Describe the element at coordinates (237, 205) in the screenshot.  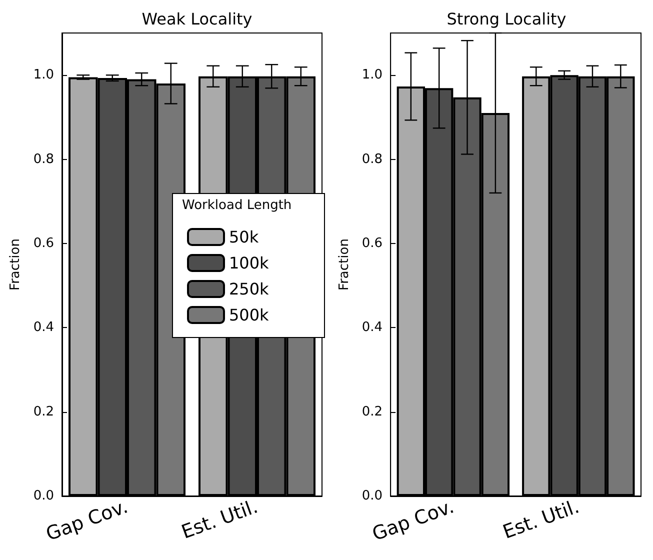
I see `legend-title: Workload Length` at that location.